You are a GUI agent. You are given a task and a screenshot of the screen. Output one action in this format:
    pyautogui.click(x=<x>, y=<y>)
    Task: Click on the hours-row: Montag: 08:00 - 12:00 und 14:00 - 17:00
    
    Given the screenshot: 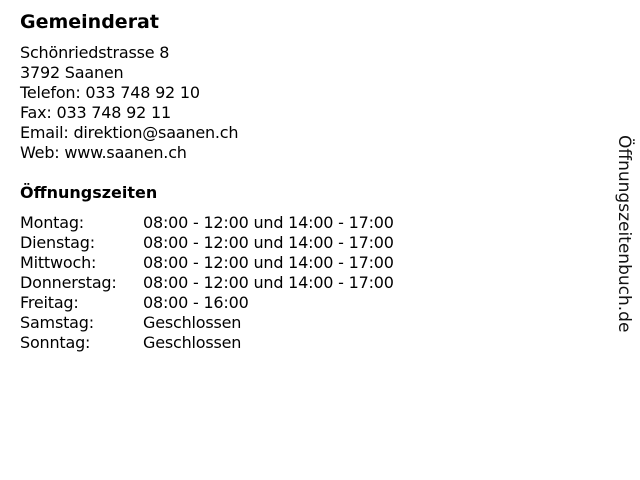 What is the action you would take?
    pyautogui.click(x=207, y=223)
    